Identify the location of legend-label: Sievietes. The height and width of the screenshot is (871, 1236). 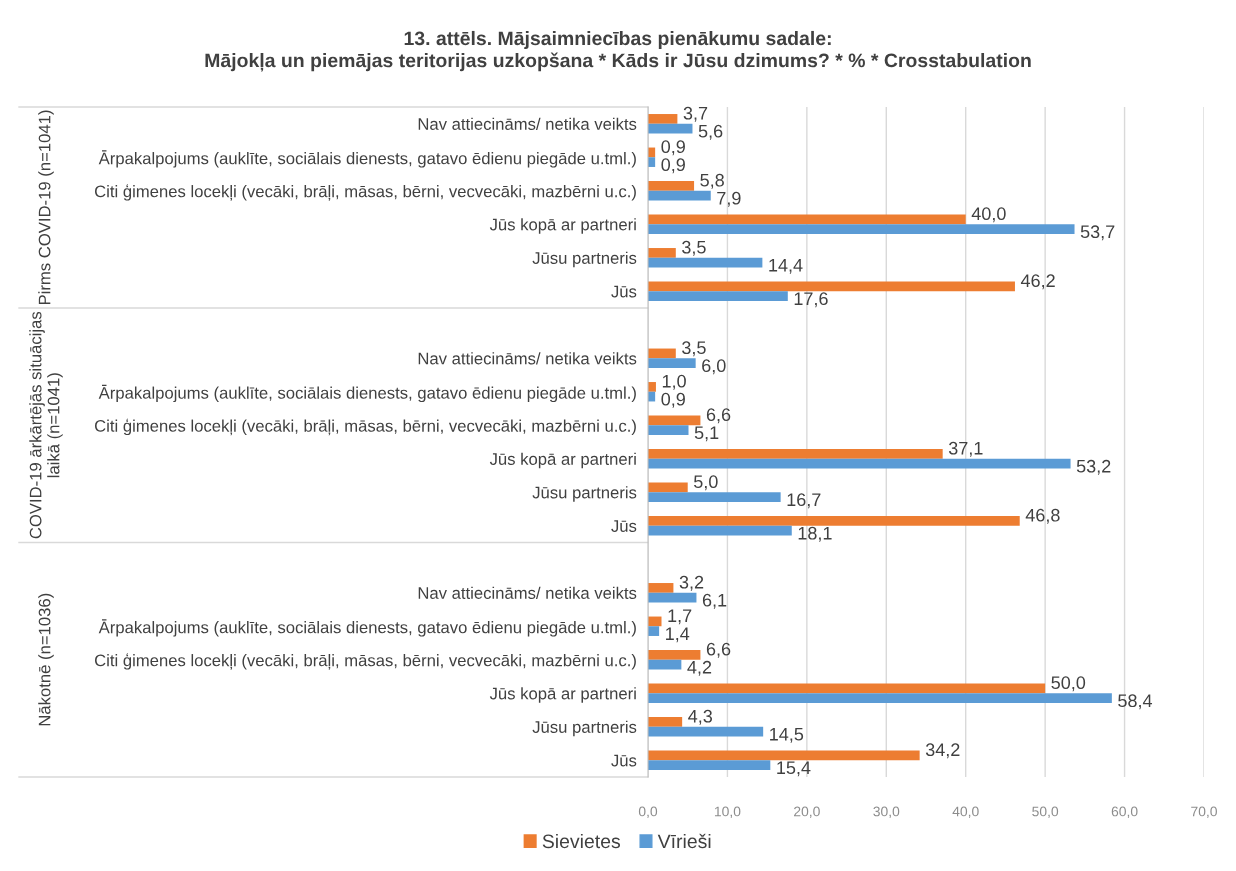
(581, 841).